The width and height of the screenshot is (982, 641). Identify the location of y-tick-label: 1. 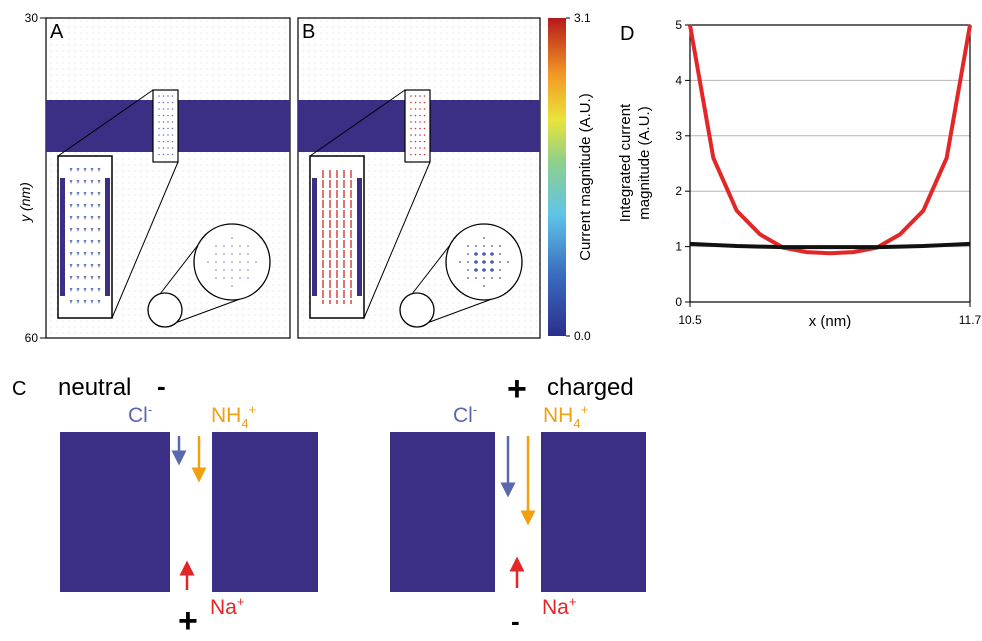
(678, 247).